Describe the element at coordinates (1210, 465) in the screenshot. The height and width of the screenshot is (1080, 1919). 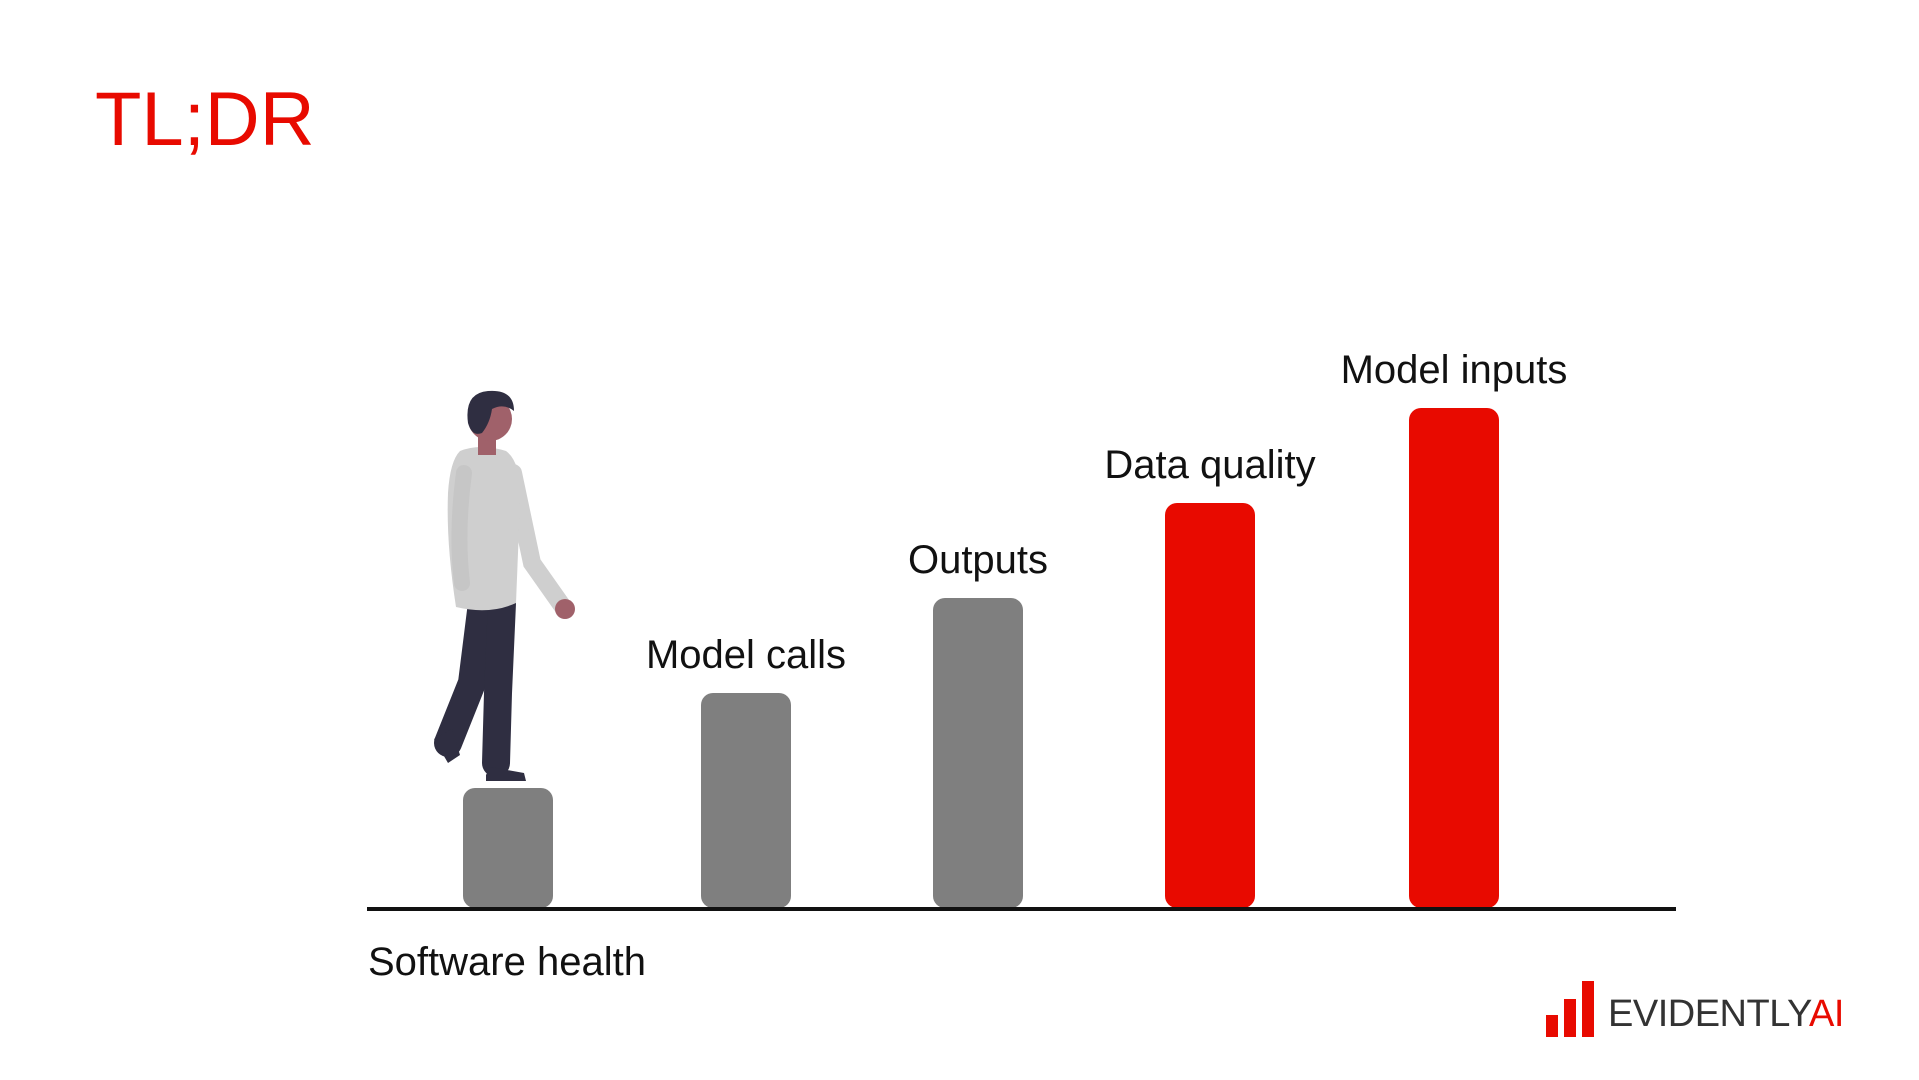
I see `step-label: Data quality` at that location.